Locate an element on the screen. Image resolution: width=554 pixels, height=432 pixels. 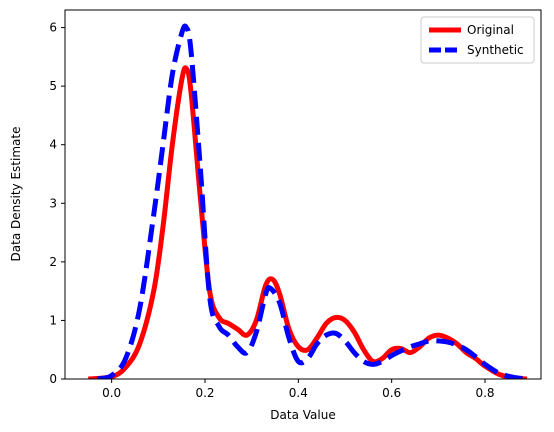
y-axis-label: Data Density Estimate is located at coordinates (16, 194).